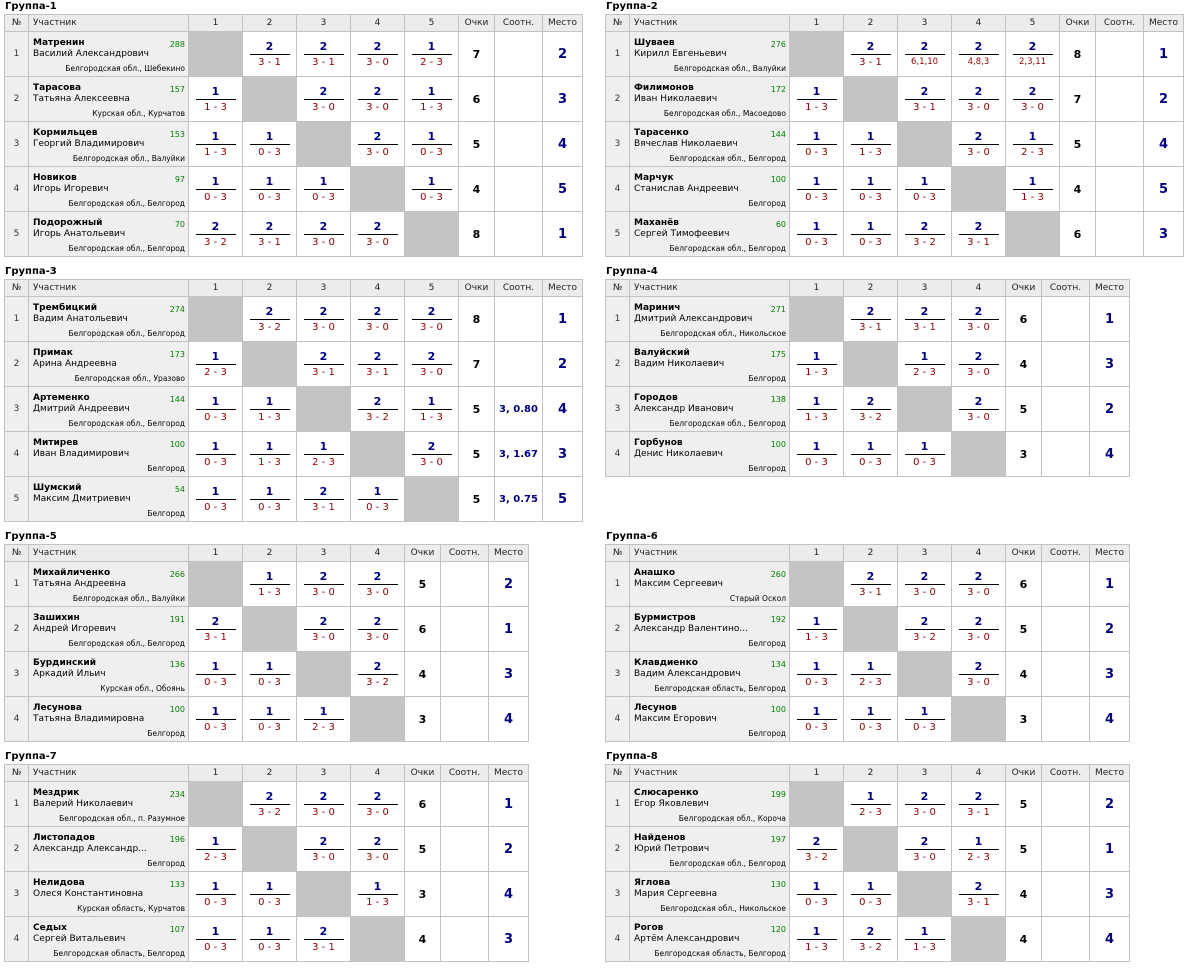 This screenshot has width=1200, height=968. What do you see at coordinates (108, 499) in the screenshot?
I see `participant-cell: Шумский Максим Дмитриевич 54 Белгород` at bounding box center [108, 499].